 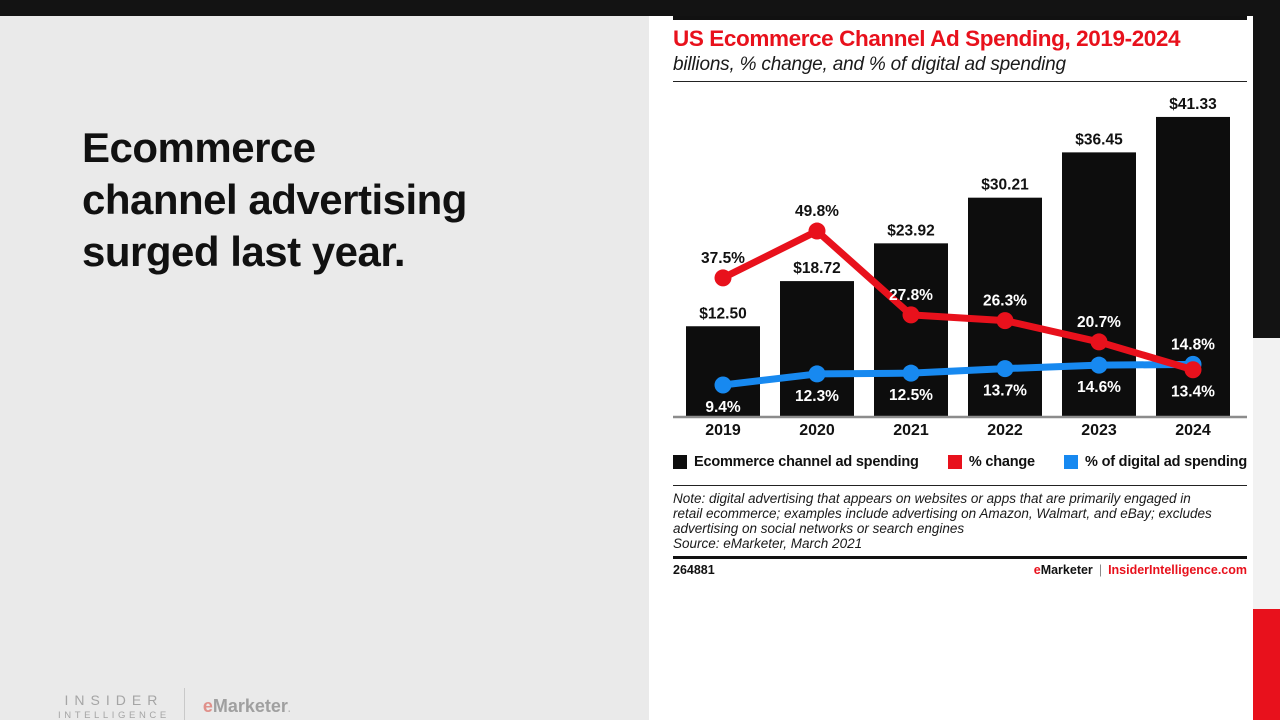 I want to click on chart-top-rule, so click(x=960, y=18).